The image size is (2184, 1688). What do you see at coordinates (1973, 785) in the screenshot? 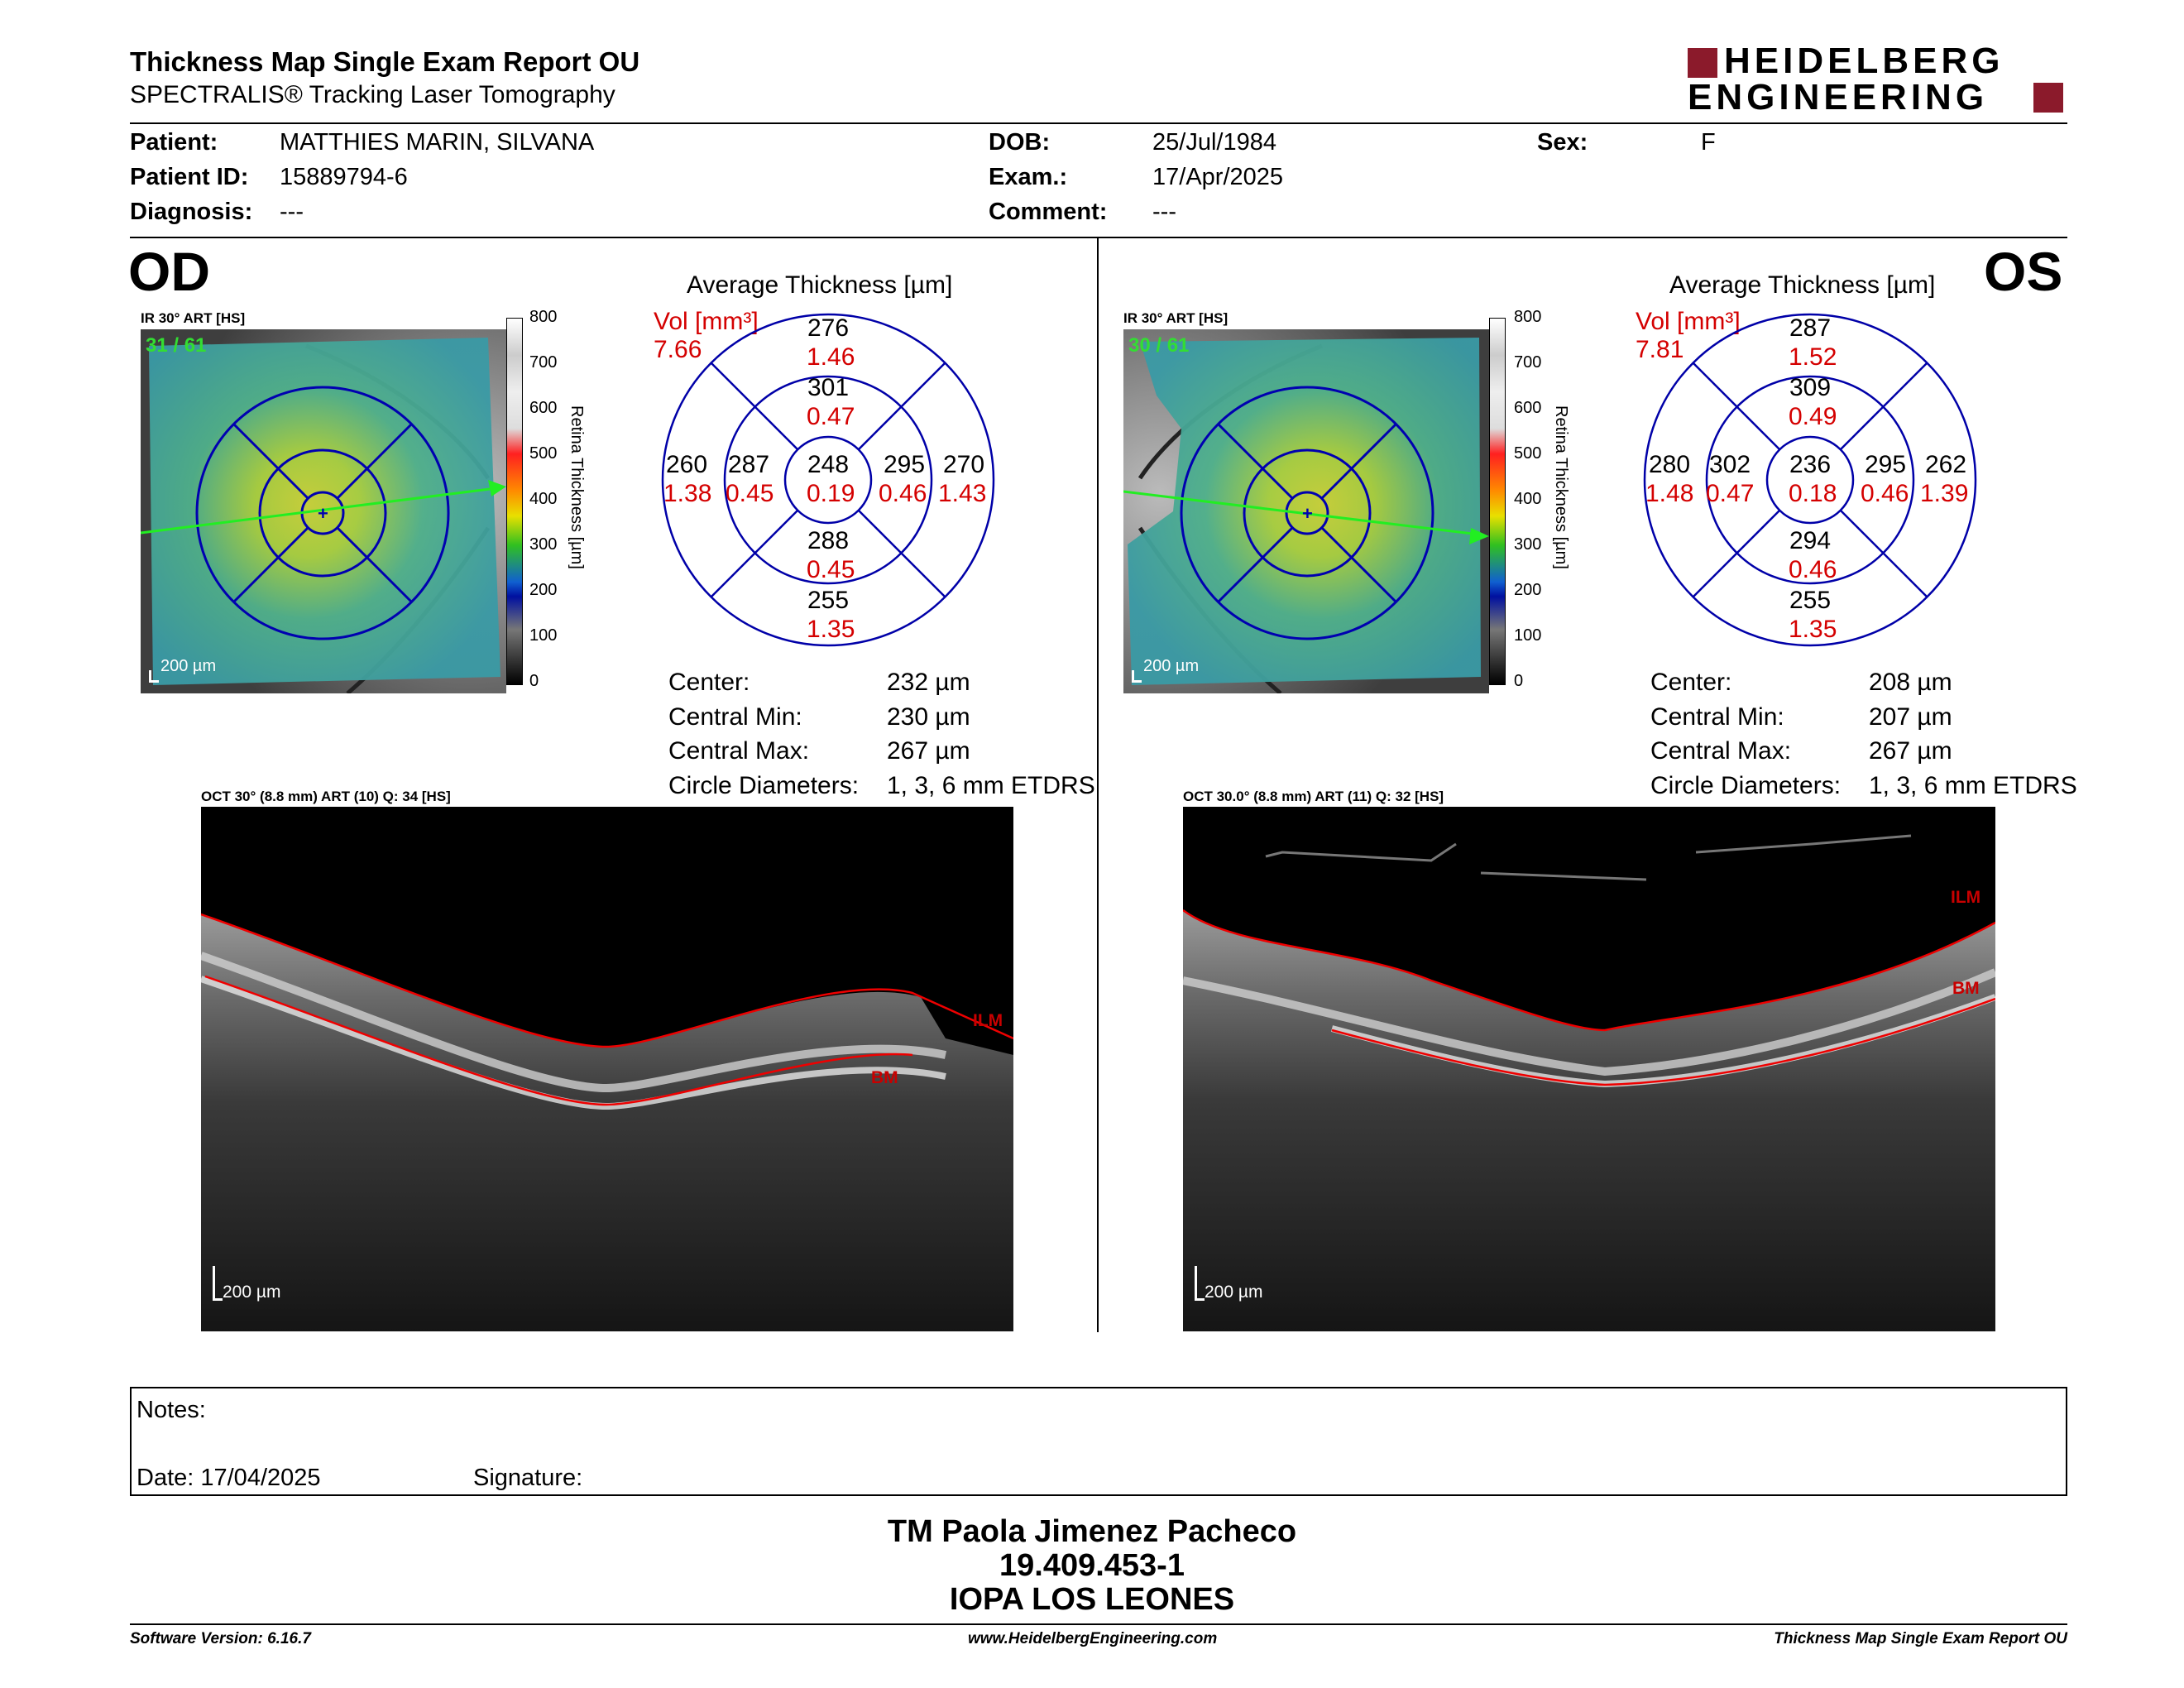
I see `os-circle-value: 1, 3, 6 mm ETDRS` at bounding box center [1973, 785].